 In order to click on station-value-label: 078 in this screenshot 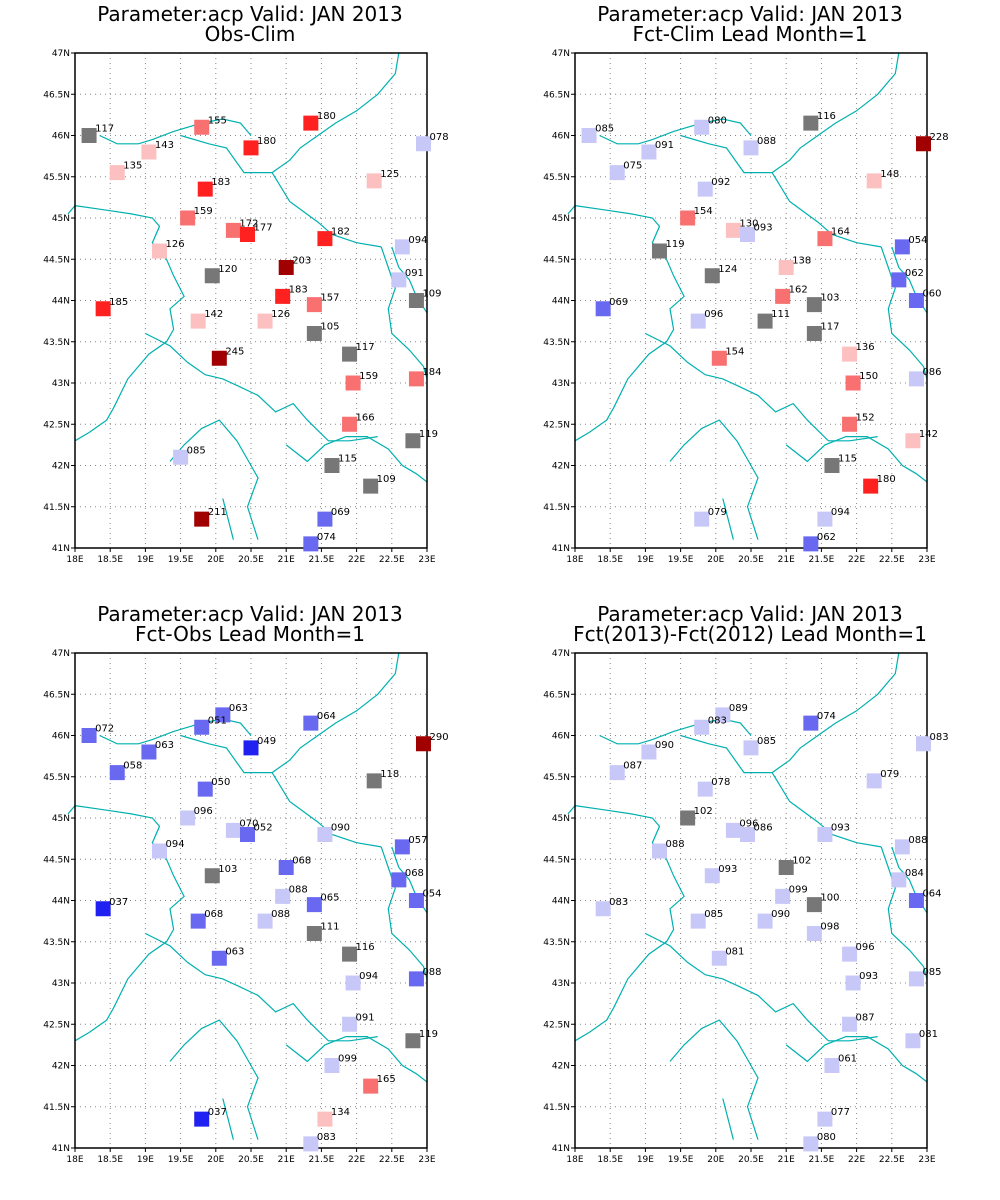, I will do `click(438, 137)`.